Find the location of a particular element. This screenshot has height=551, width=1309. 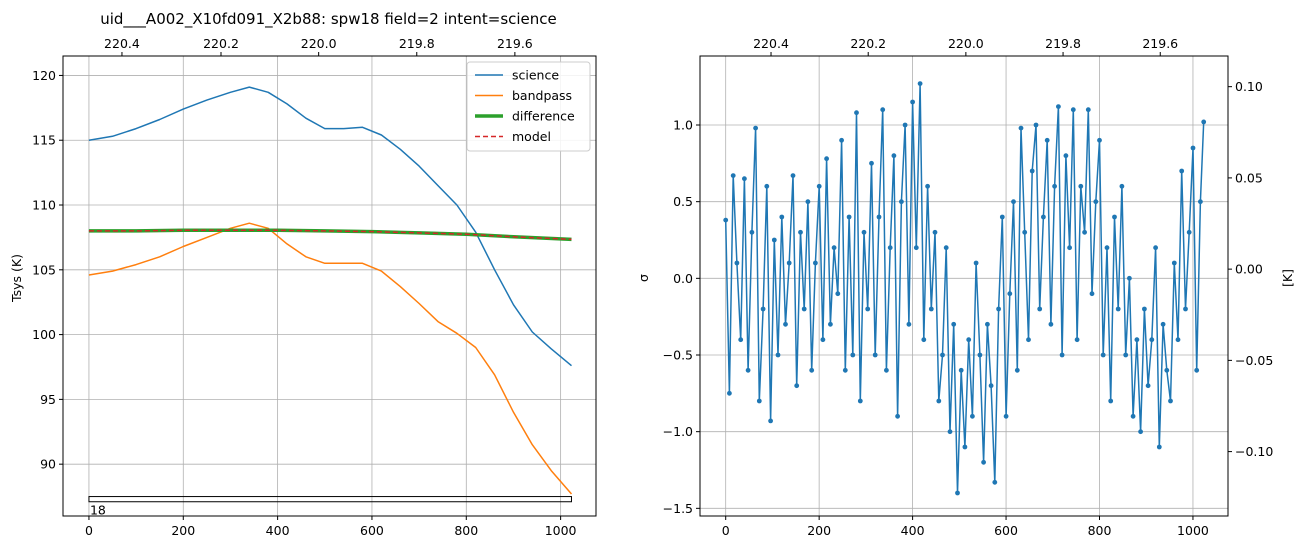

right-tick-label: −0.05 is located at coordinates (1254, 360).